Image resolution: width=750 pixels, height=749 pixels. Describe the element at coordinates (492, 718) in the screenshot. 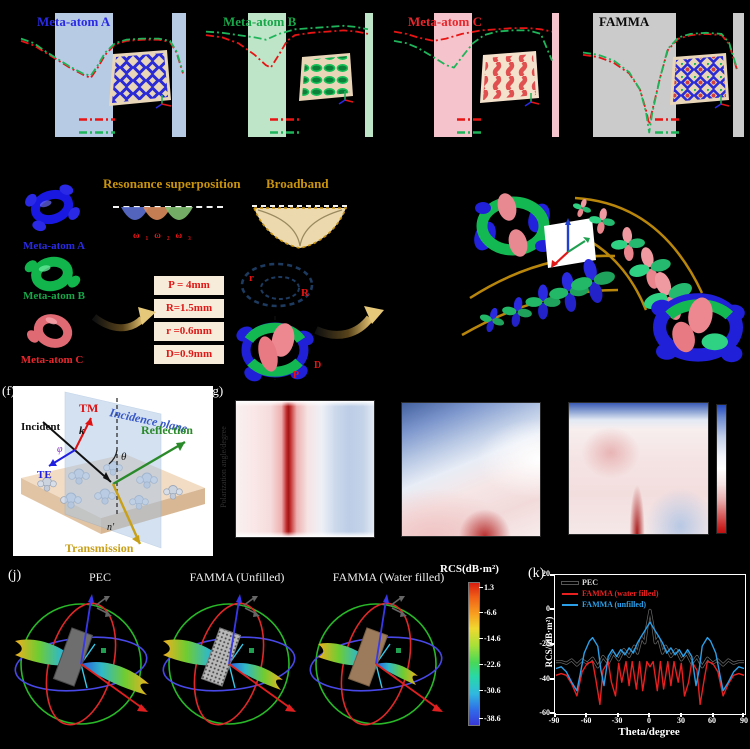

I see `rcs-tick: -38.6` at that location.